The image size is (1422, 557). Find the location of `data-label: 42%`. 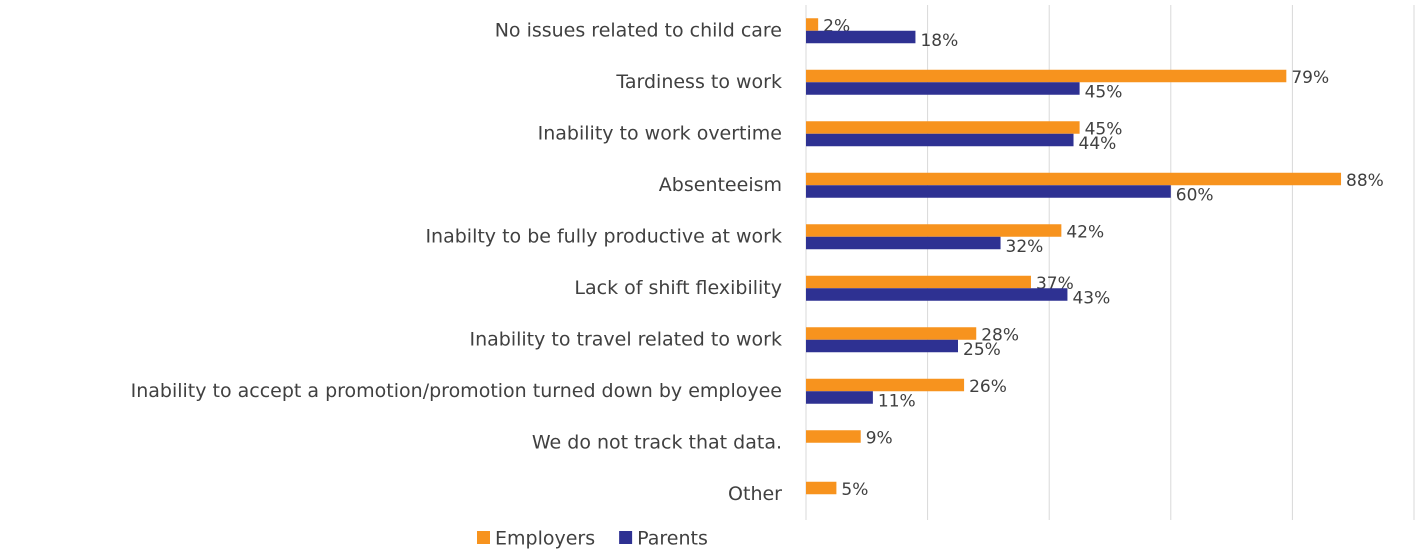

data-label: 42% is located at coordinates (1085, 233).